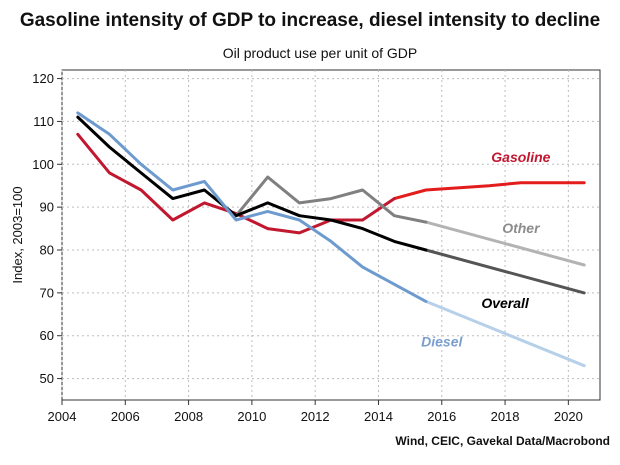 This screenshot has width=620, height=465. What do you see at coordinates (505, 271) in the screenshot?
I see `overall-projection-line` at bounding box center [505, 271].